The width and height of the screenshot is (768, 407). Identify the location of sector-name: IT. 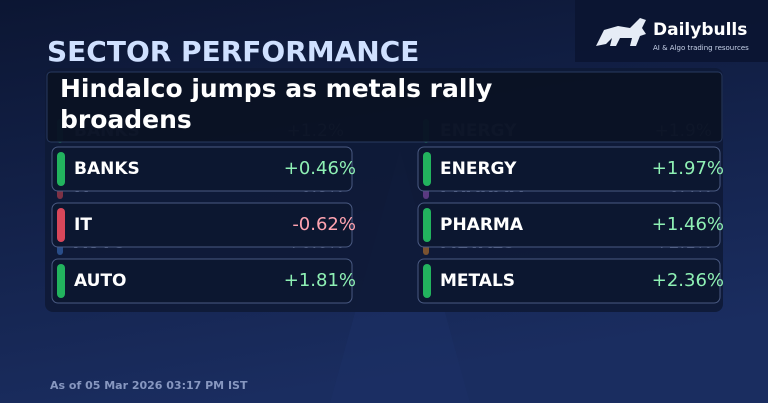
(83, 225).